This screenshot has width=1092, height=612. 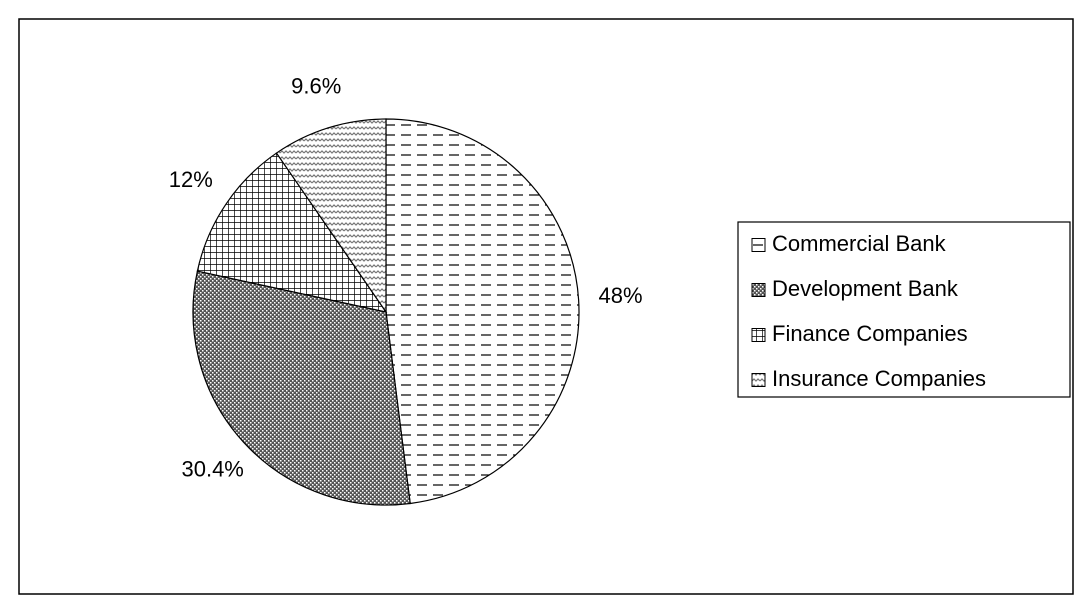 What do you see at coordinates (870, 333) in the screenshot?
I see `legend-label: Finance Companies` at bounding box center [870, 333].